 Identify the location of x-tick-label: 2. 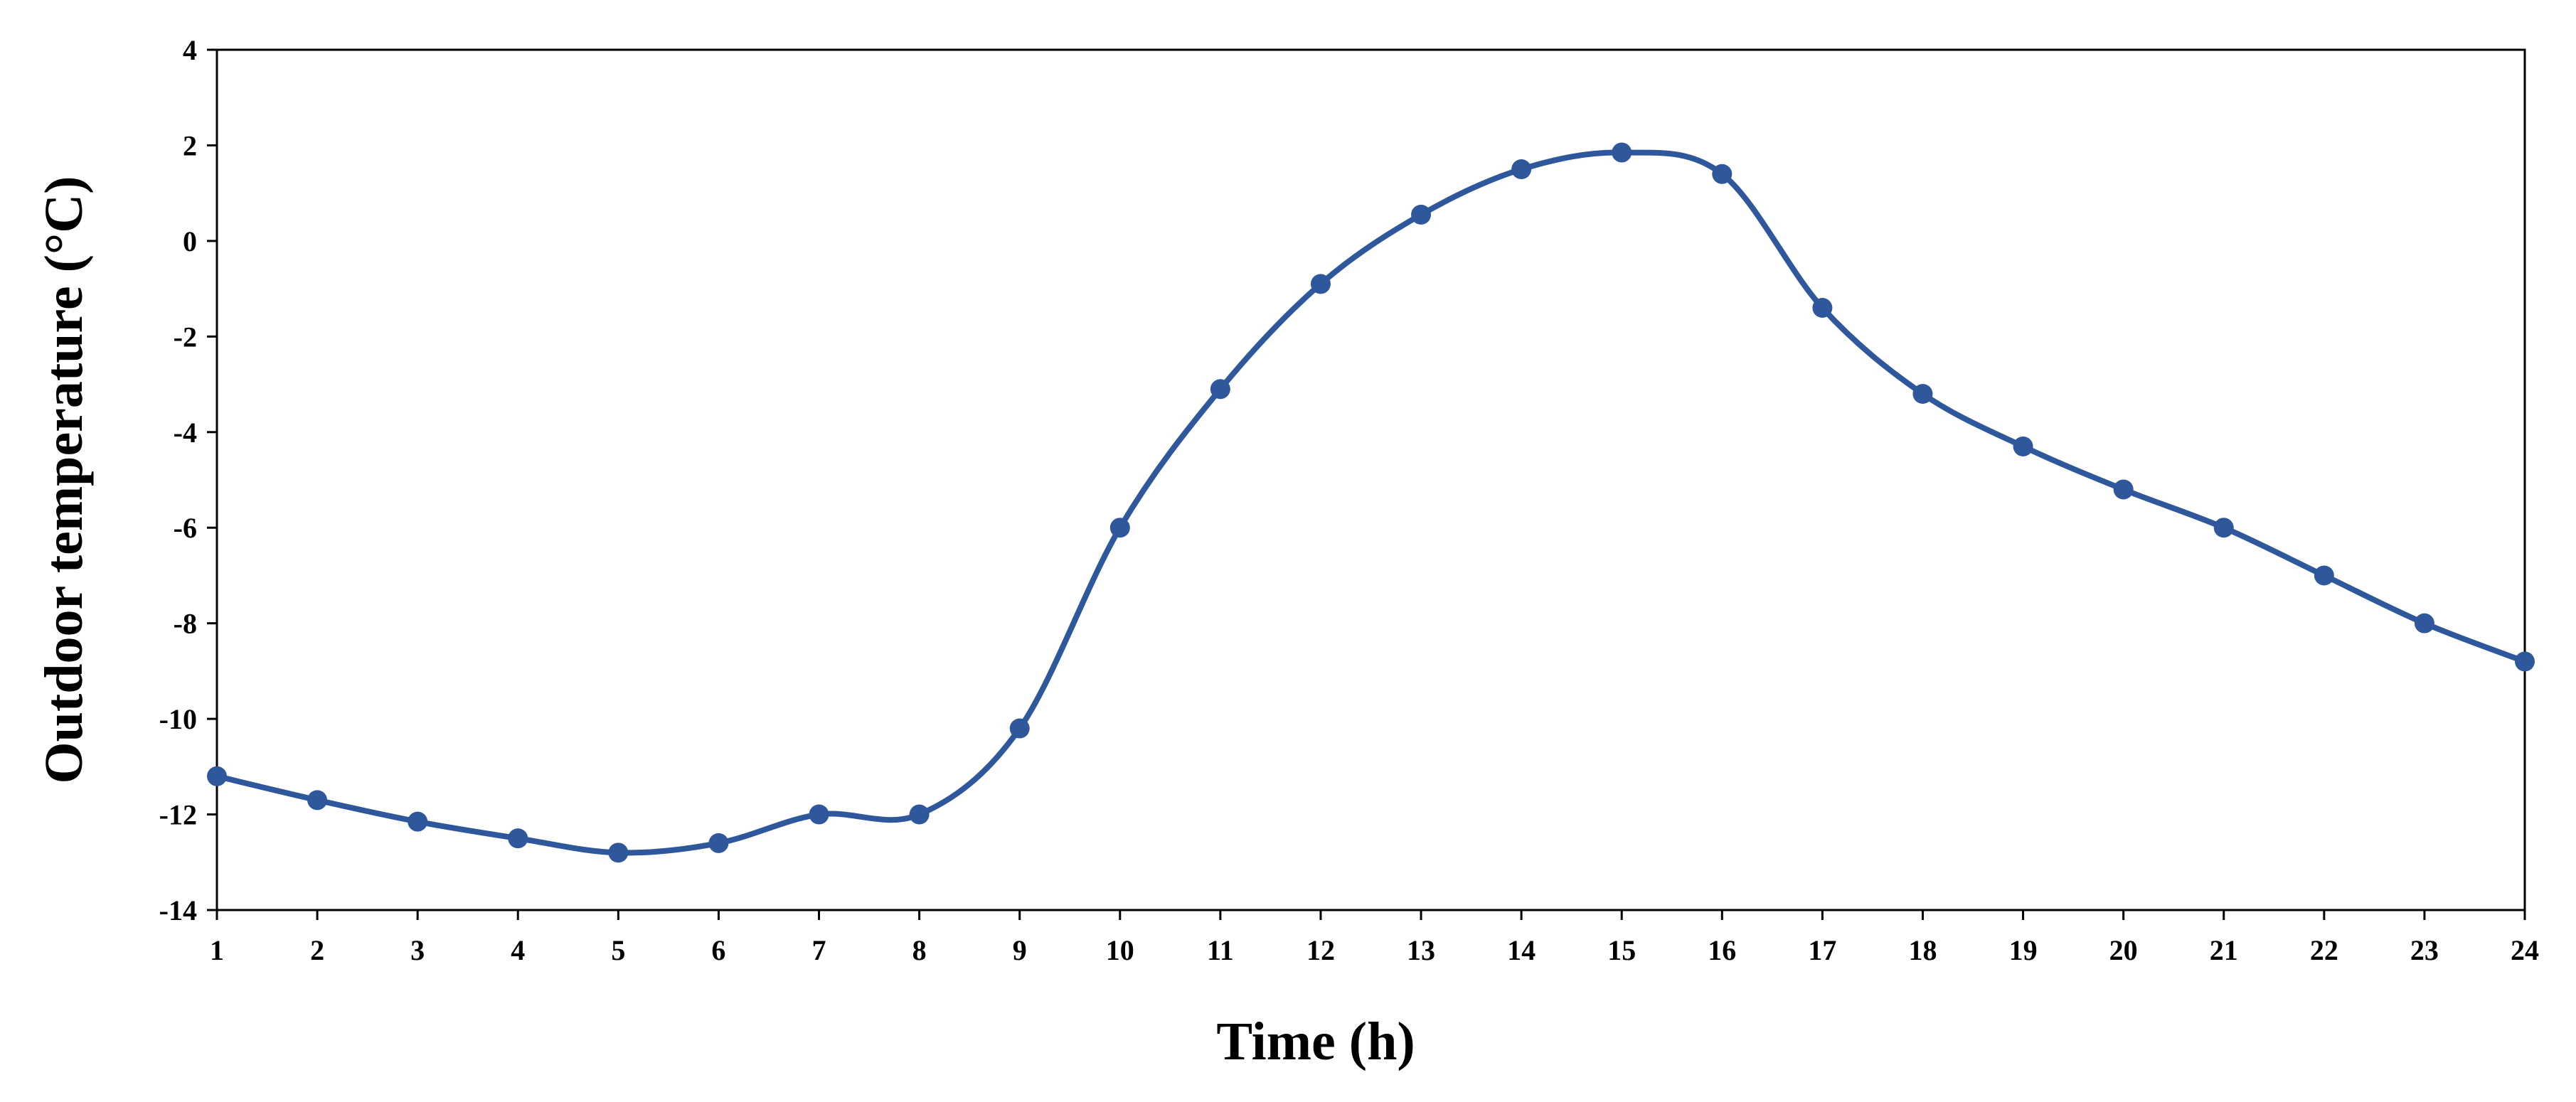
(317, 950).